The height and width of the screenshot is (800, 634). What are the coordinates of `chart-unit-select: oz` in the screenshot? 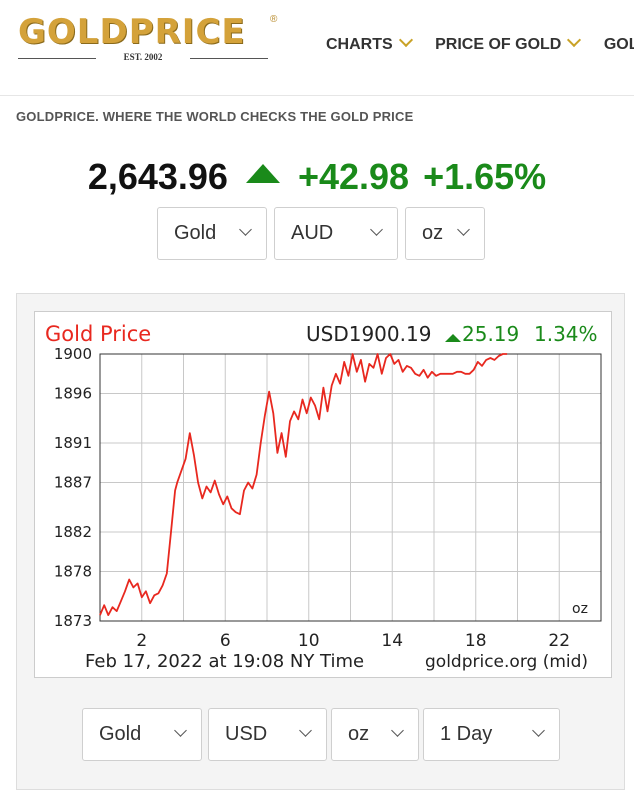 It's located at (375, 734).